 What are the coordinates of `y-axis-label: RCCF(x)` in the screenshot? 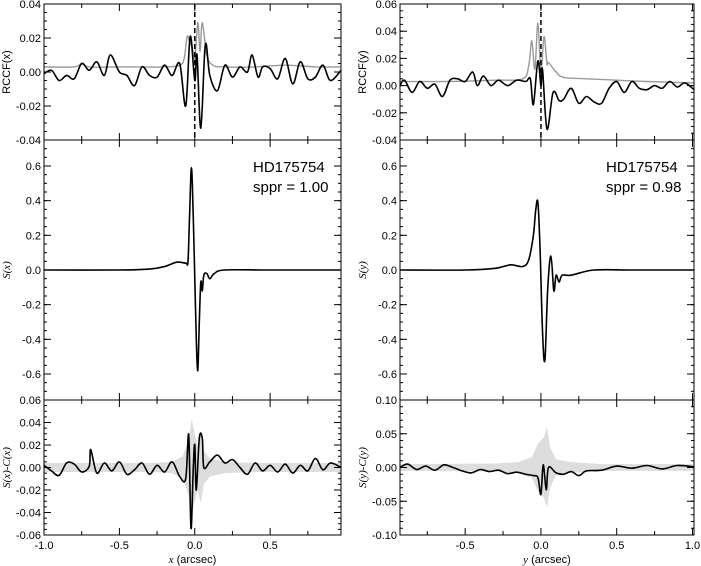 It's located at (7, 71).